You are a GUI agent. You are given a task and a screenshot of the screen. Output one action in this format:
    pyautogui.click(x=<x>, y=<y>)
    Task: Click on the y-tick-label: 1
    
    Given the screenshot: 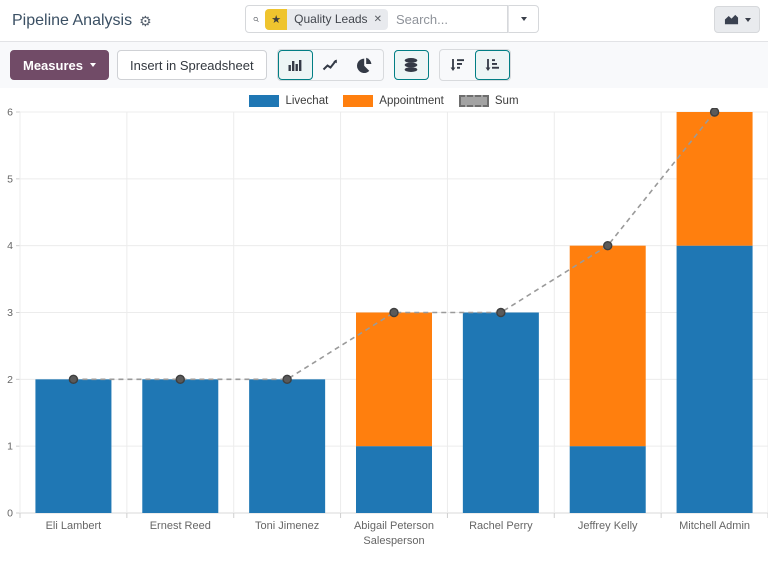 What is the action you would take?
    pyautogui.click(x=10, y=447)
    